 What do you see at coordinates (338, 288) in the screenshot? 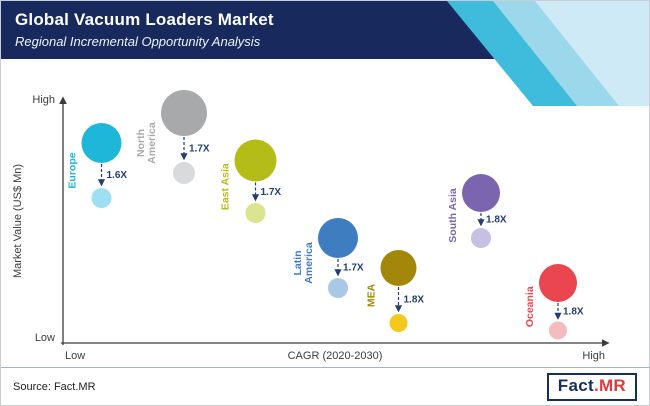
I see `opportunity-bubble-latin-america` at bounding box center [338, 288].